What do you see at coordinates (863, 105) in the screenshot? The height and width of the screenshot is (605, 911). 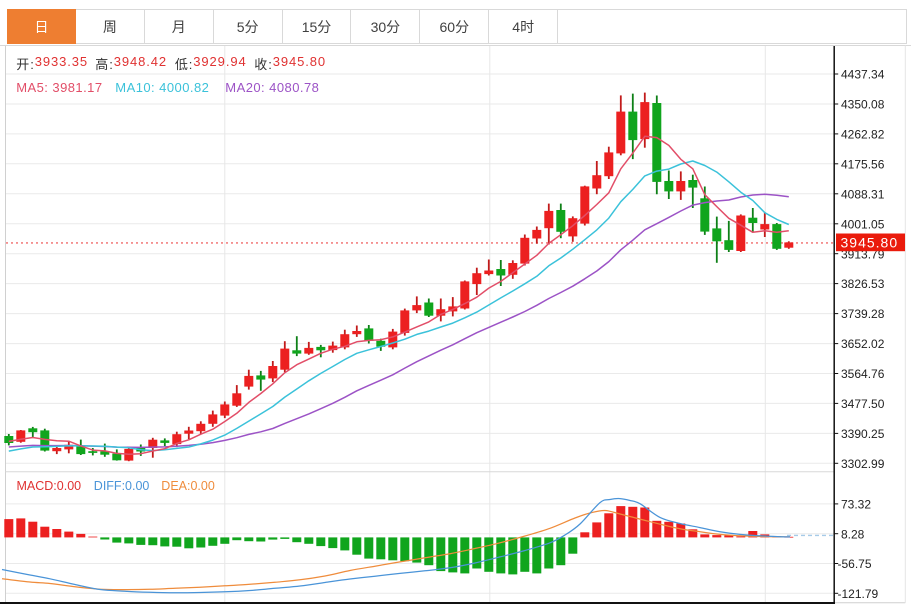 I see `svg-text: 4350.08` at bounding box center [863, 105].